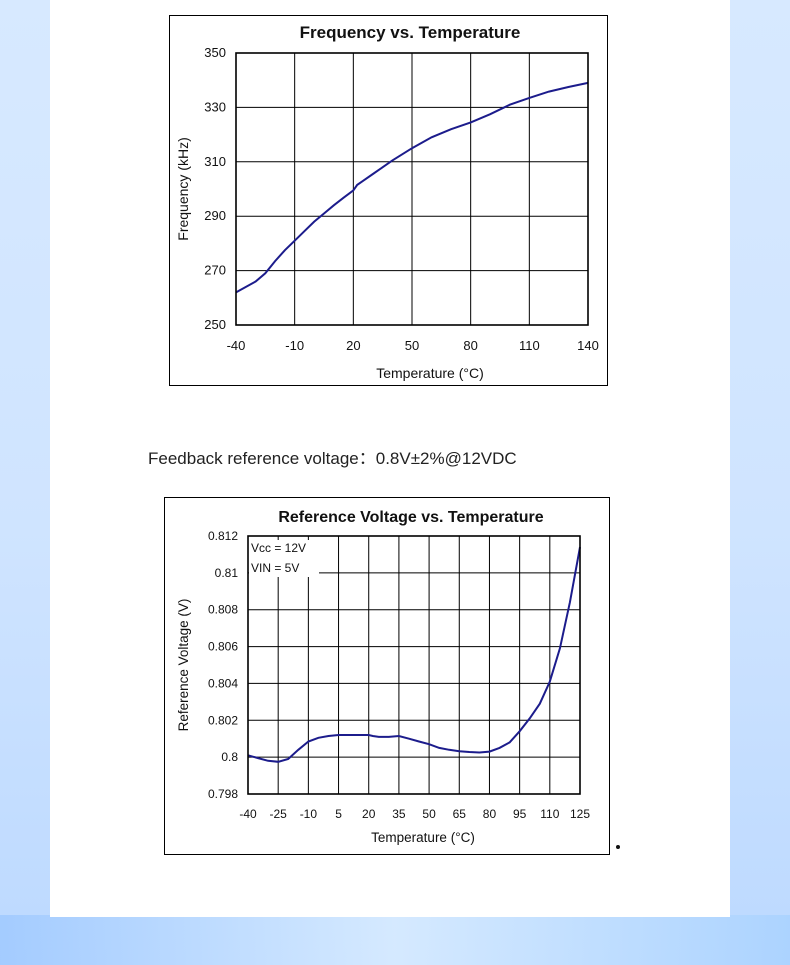  What do you see at coordinates (588, 345) in the screenshot?
I see `x-tick-label: 140` at bounding box center [588, 345].